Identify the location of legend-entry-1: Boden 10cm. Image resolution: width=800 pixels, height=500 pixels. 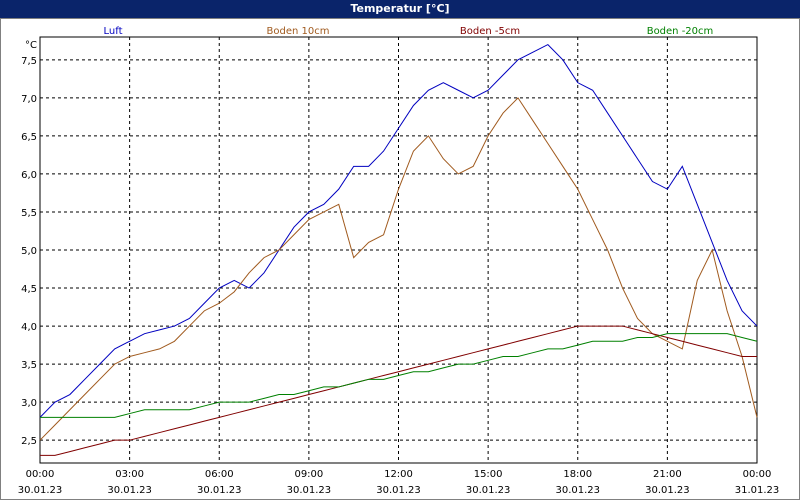
(298, 31).